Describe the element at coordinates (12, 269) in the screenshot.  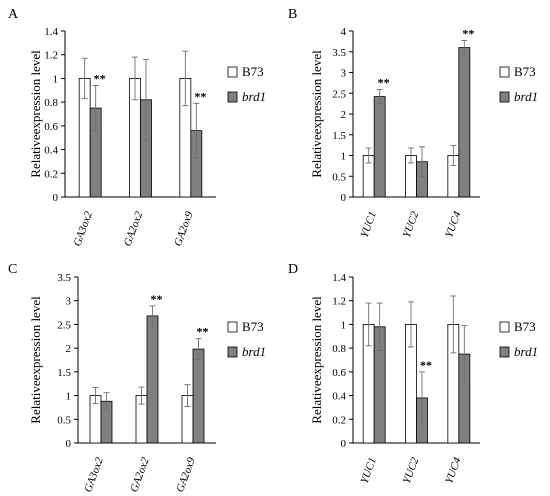
I see `panel-letter: C` at that location.